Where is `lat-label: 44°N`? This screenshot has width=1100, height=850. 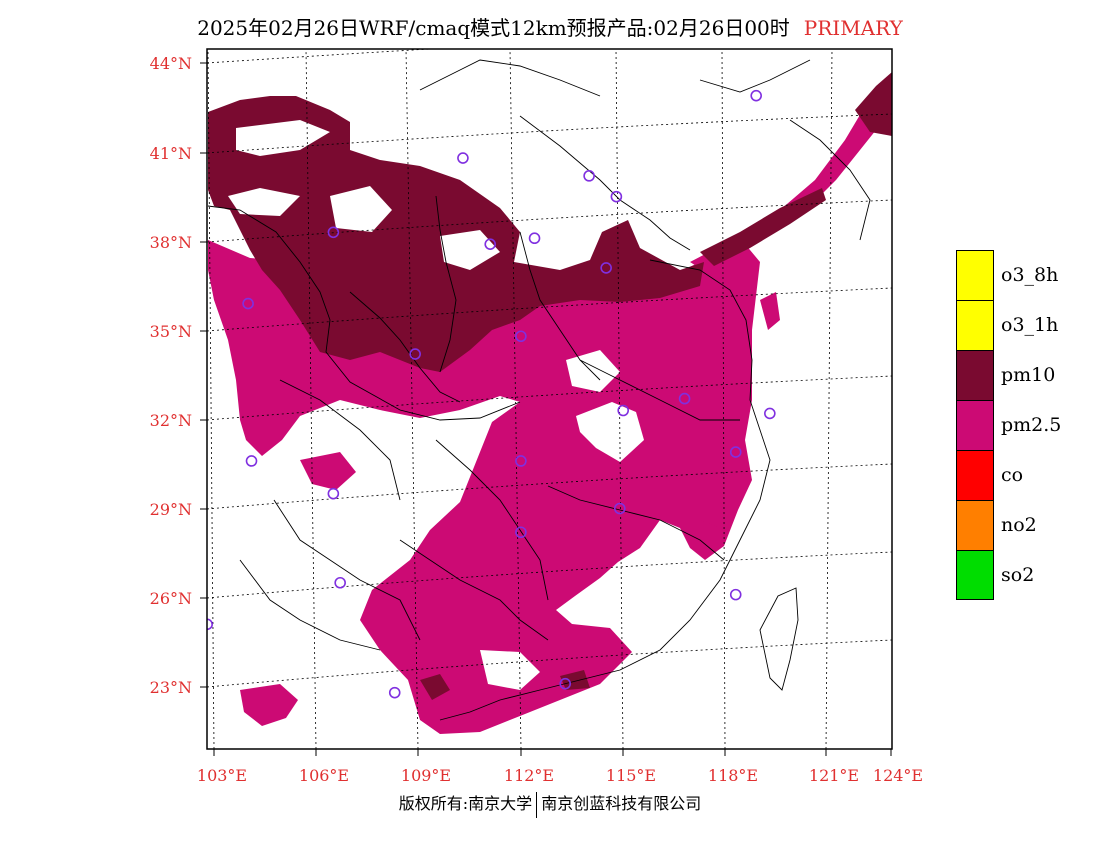
lat-label: 44°N is located at coordinates (170, 63).